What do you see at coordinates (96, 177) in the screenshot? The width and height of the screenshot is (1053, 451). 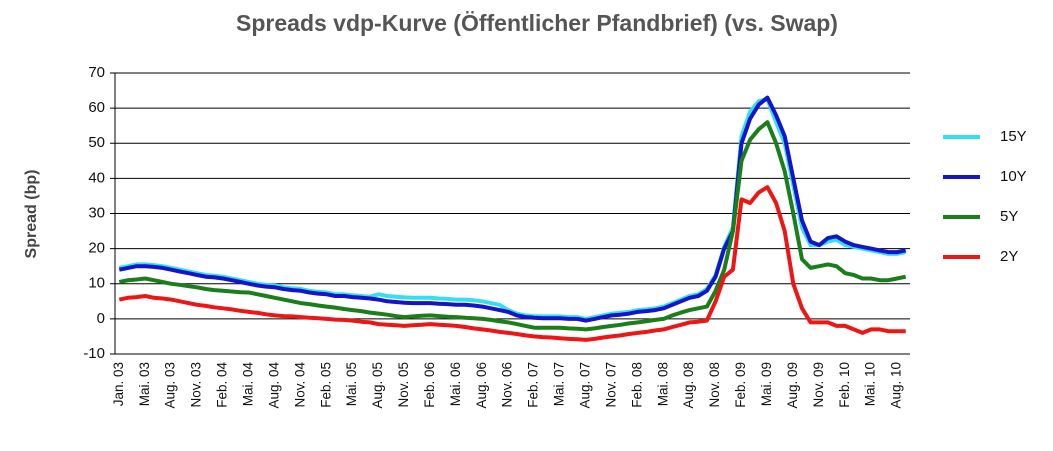 I see `y-tick-label: 40` at bounding box center [96, 177].